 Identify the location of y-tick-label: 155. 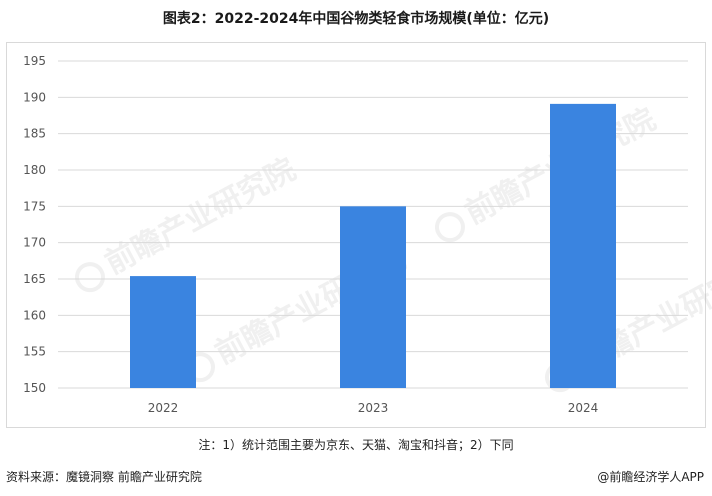
(34, 352).